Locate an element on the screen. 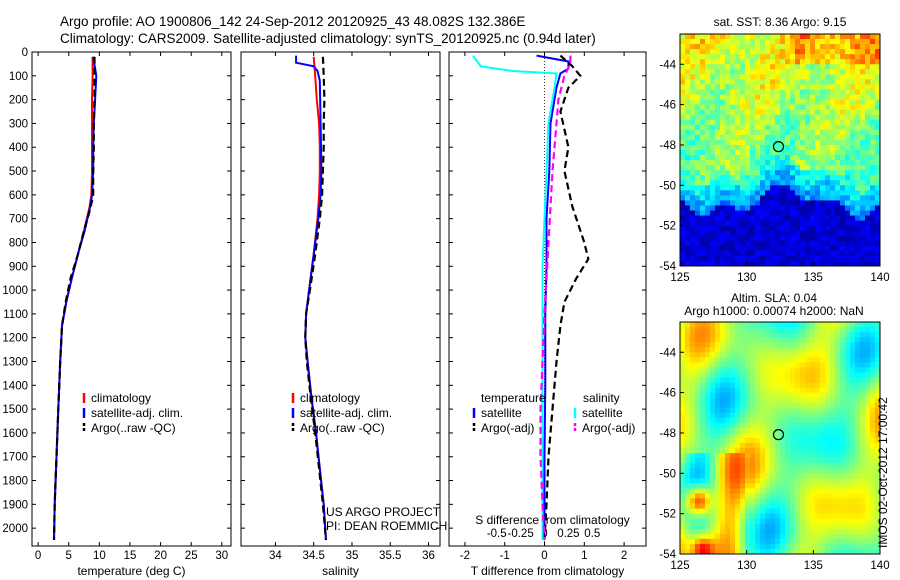 The image size is (900, 580). difference-series-salinity_argo is located at coordinates (555, 298).